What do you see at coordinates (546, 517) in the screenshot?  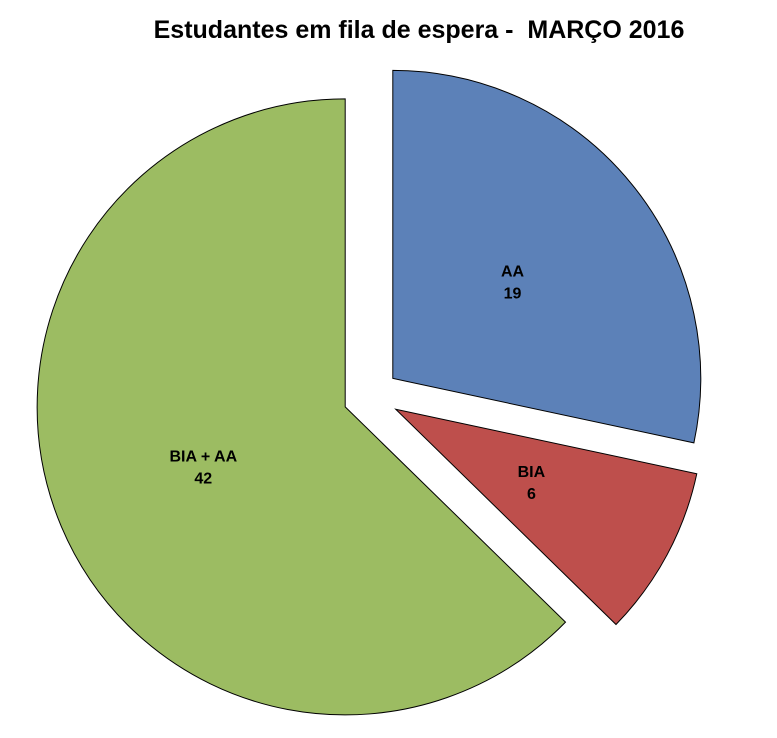 I see `pie-slice-bia` at bounding box center [546, 517].